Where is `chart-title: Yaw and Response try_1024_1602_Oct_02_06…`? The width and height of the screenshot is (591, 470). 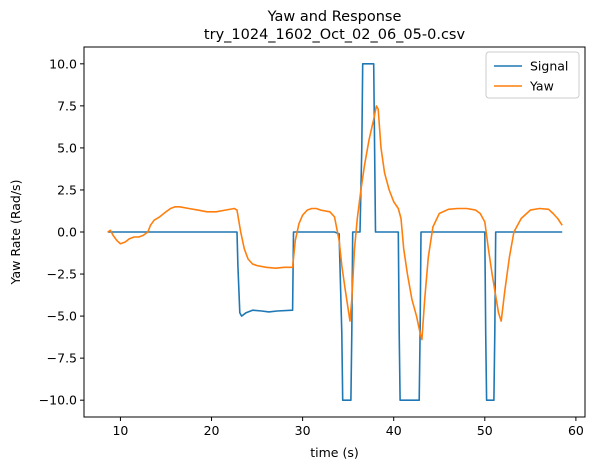 chart-title: Yaw and Response try_1024_1602_Oct_02_06… is located at coordinates (335, 26).